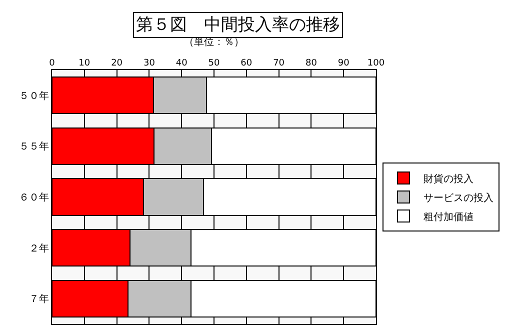  I want to click on x-tick-label: 40, so click(182, 63).